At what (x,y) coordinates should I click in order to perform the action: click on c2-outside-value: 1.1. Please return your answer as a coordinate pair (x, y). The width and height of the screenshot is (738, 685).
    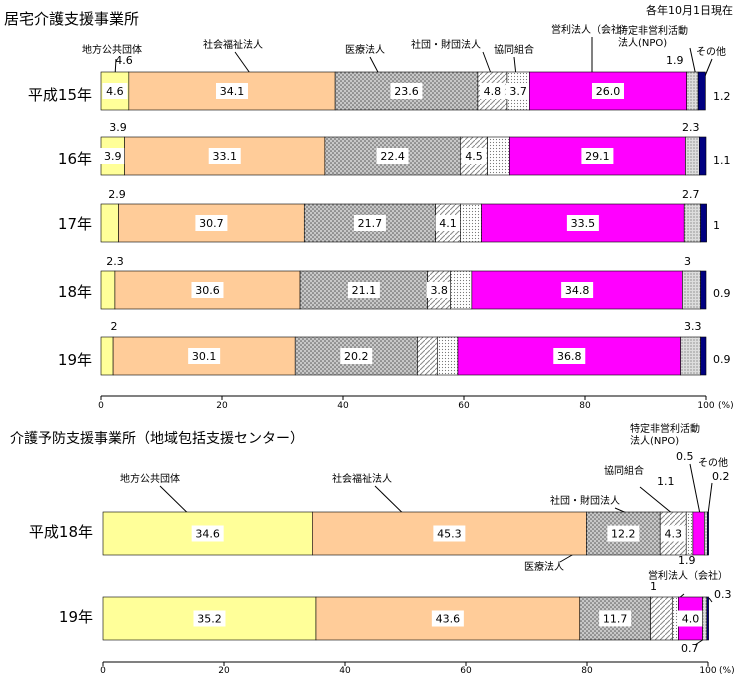
    Looking at the image, I should click on (666, 481).